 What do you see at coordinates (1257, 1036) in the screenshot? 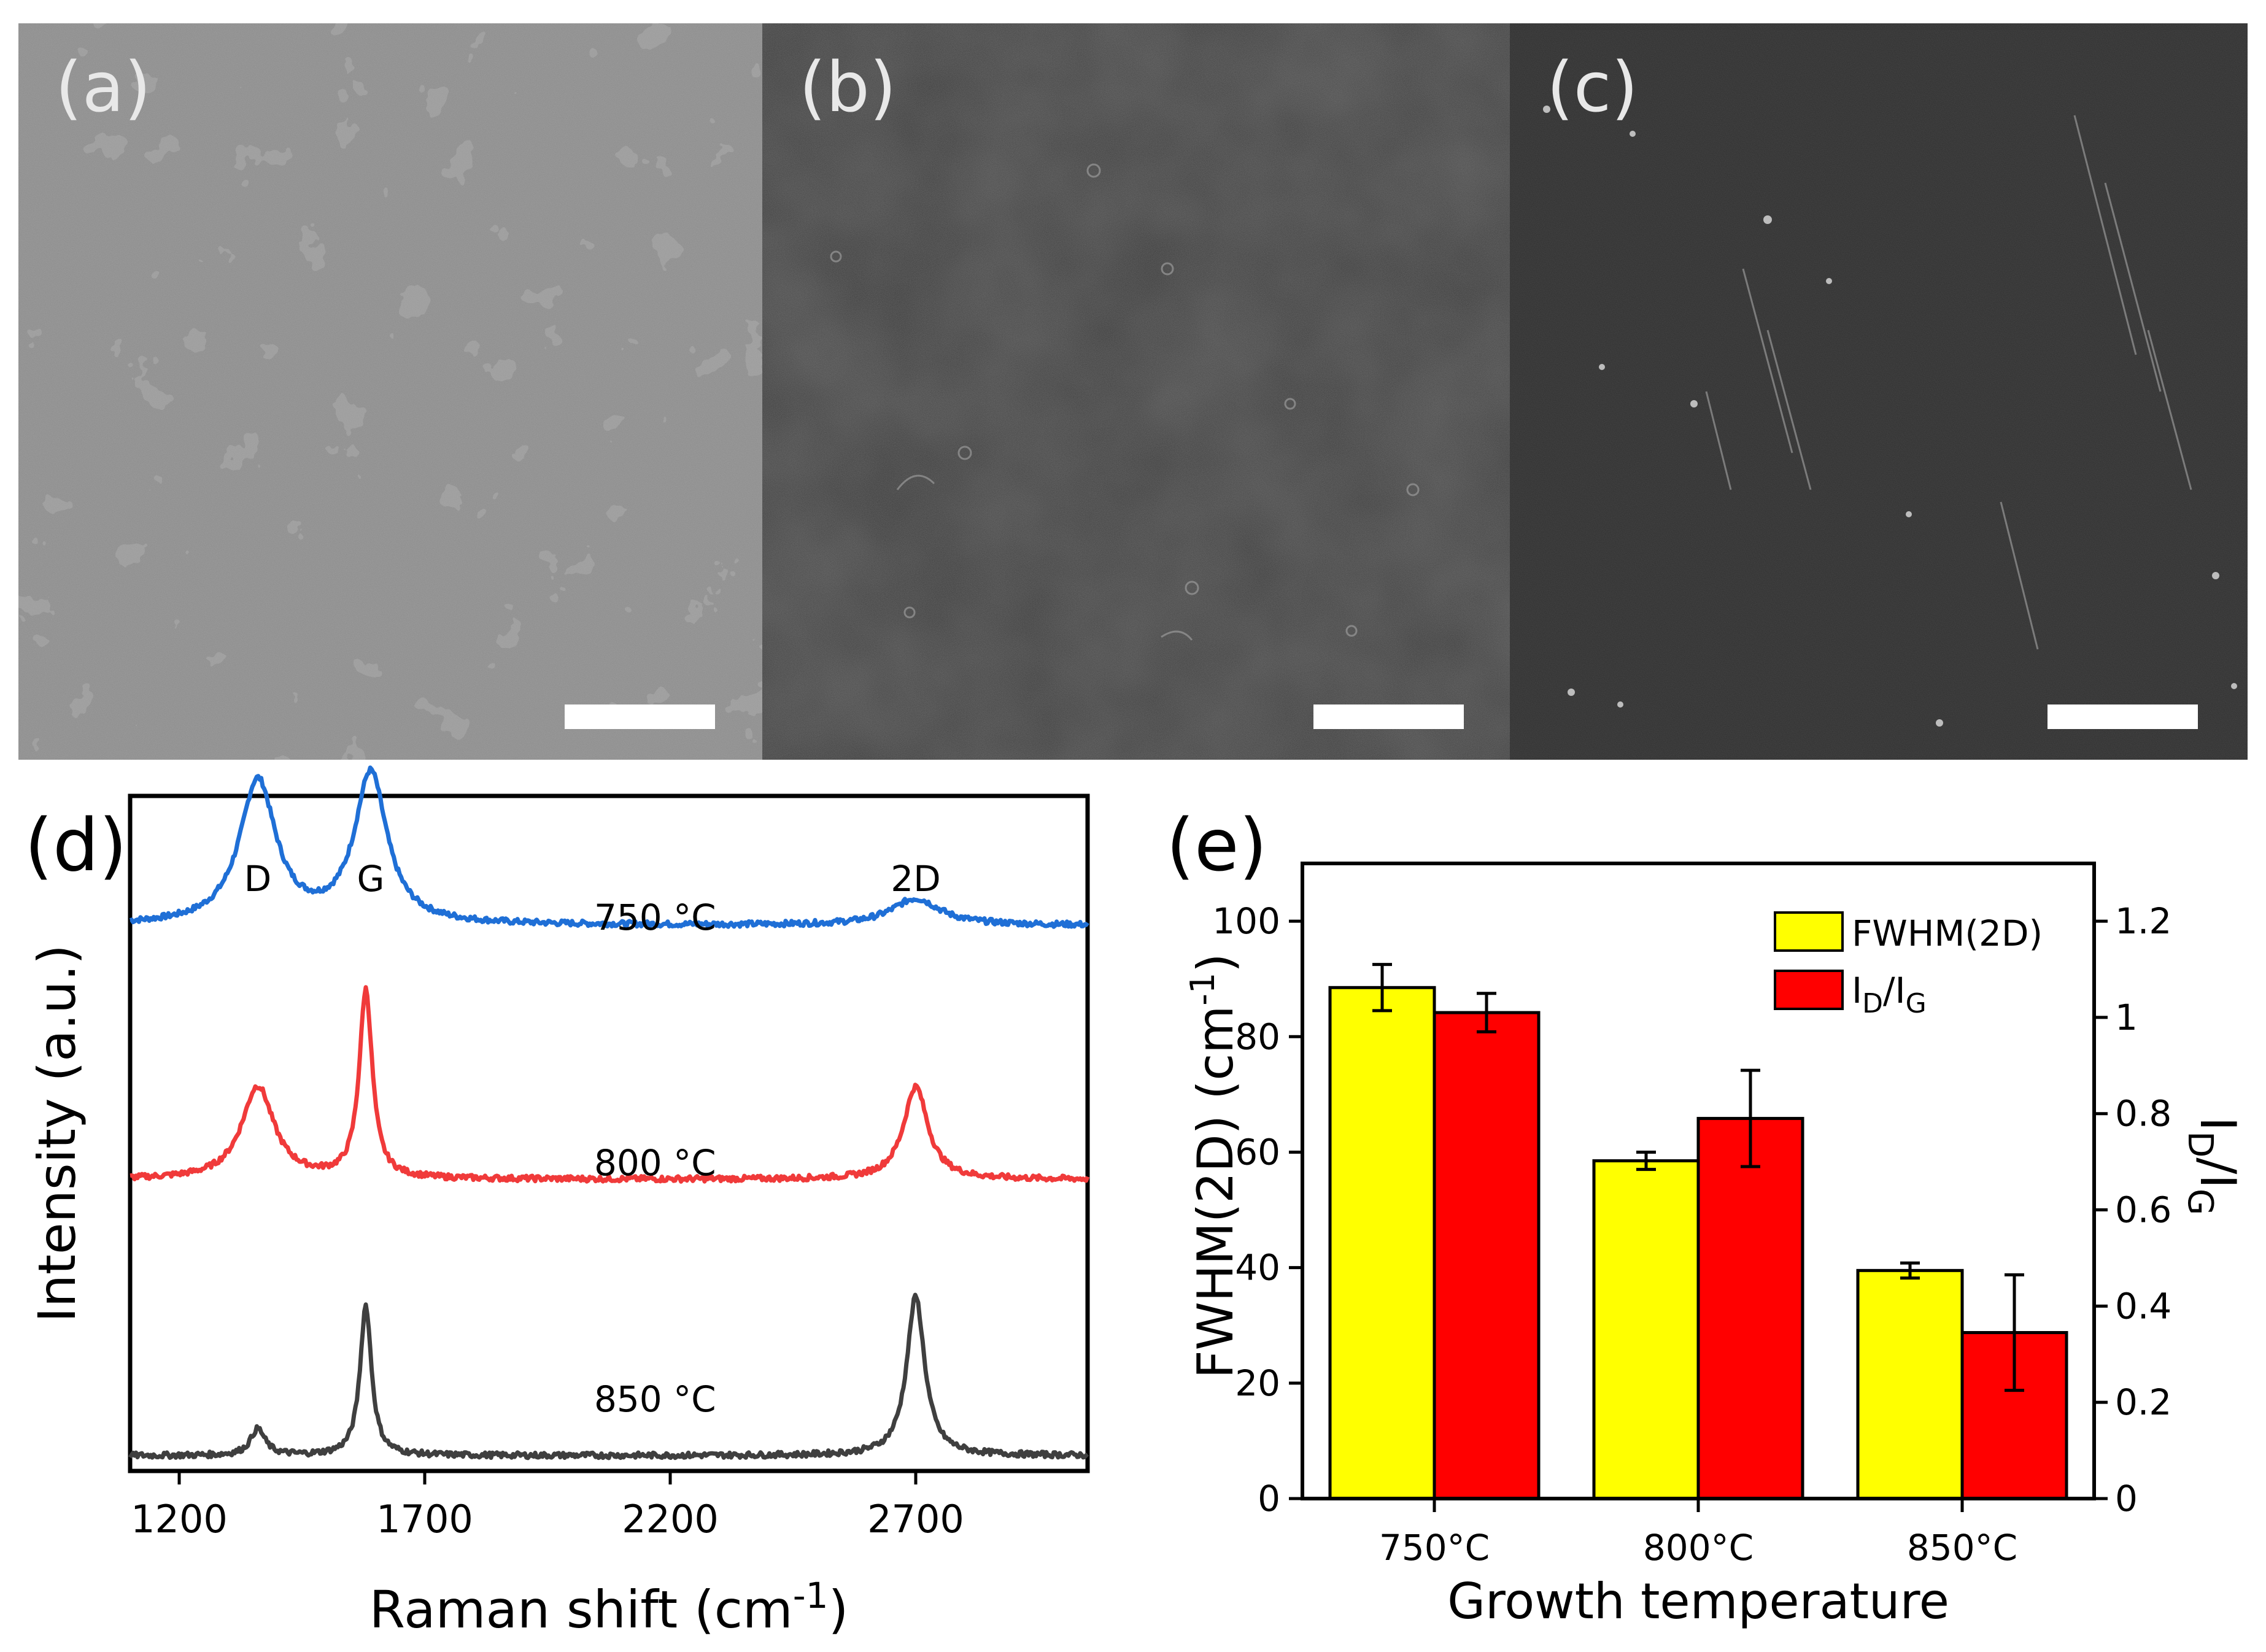
I see `left-y-tick-label-4: 80` at bounding box center [1257, 1036].